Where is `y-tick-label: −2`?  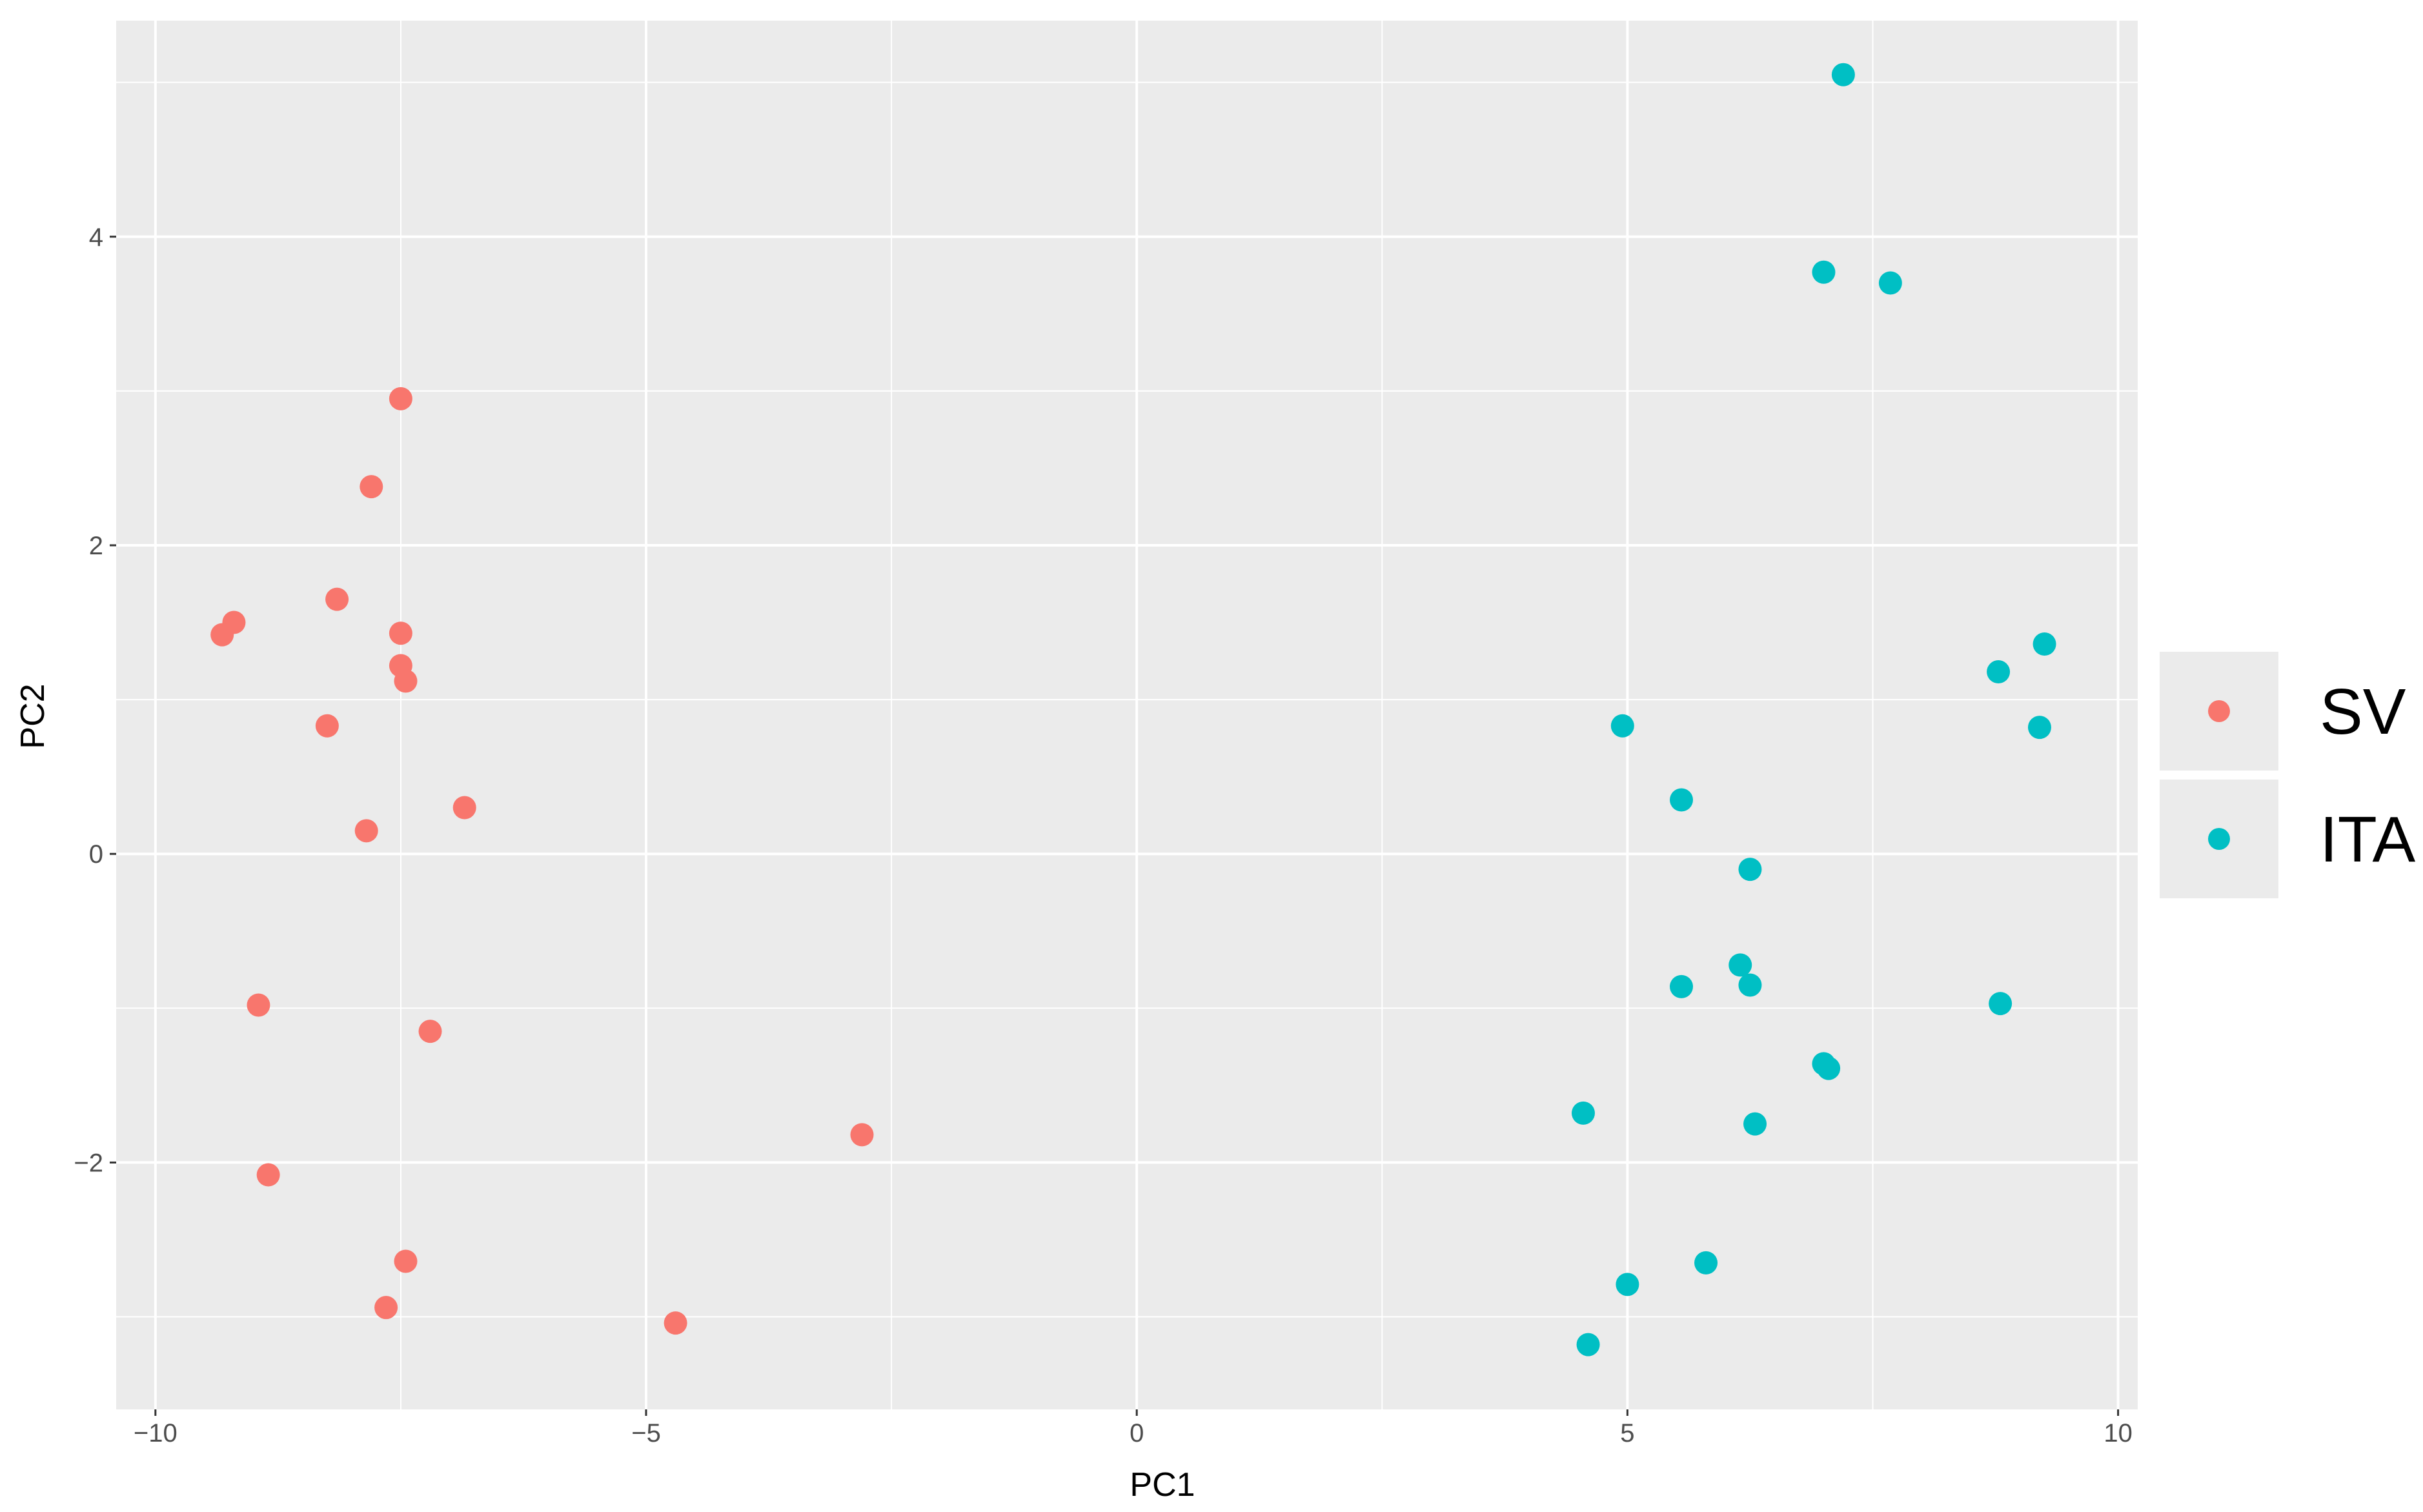
y-tick-label: −2 is located at coordinates (88, 1163).